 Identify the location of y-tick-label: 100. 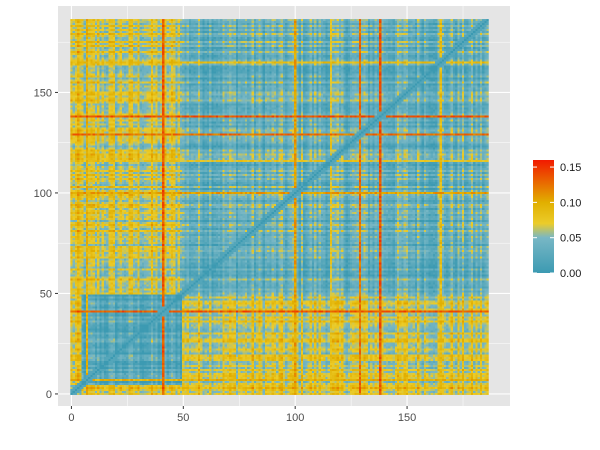
(43, 194).